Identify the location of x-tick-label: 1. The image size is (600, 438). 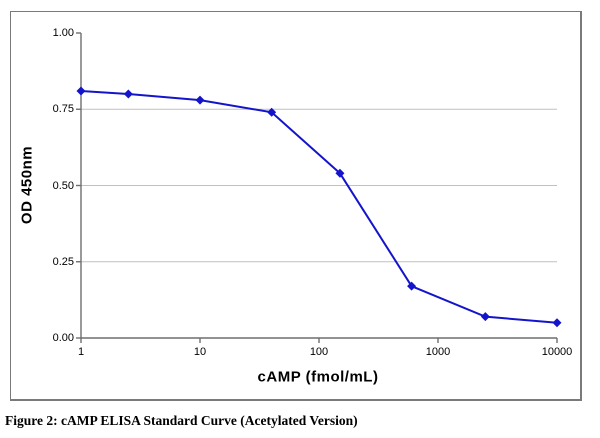
(81, 352).